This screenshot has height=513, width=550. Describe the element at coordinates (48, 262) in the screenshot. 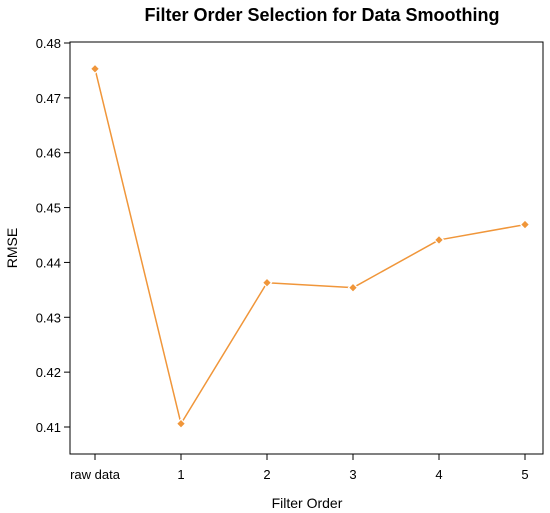

I see `y-tick-label: 0.44` at that location.